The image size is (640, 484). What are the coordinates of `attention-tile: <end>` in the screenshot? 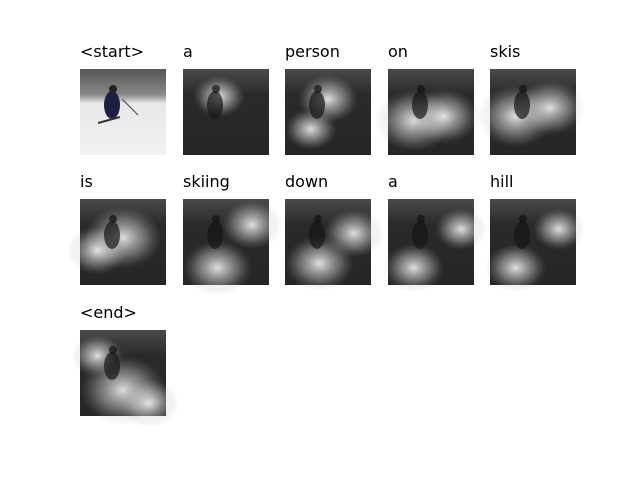 It's located at (125, 365).